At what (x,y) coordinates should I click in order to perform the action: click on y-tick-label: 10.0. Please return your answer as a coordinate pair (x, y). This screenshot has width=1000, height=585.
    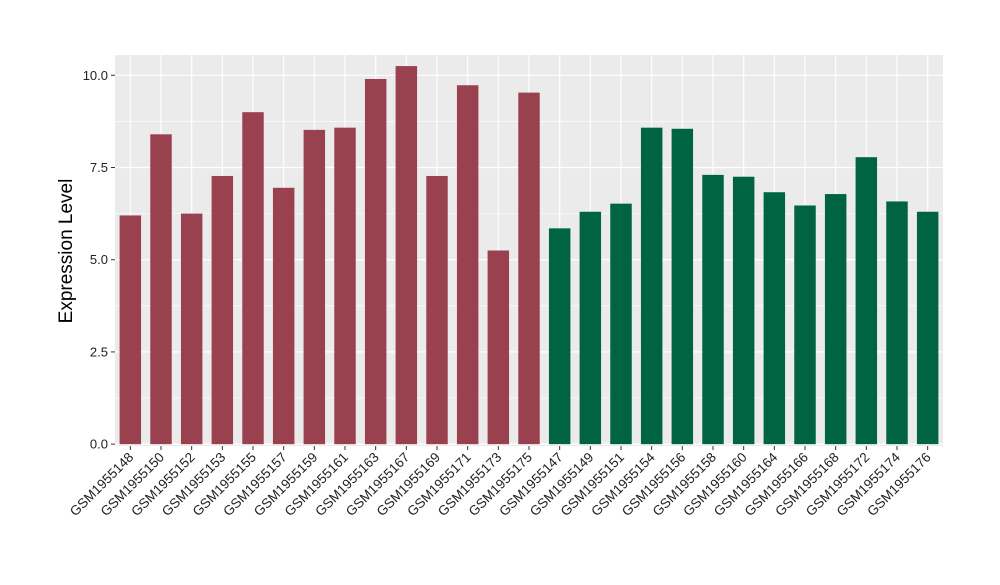
    Looking at the image, I should click on (95, 75).